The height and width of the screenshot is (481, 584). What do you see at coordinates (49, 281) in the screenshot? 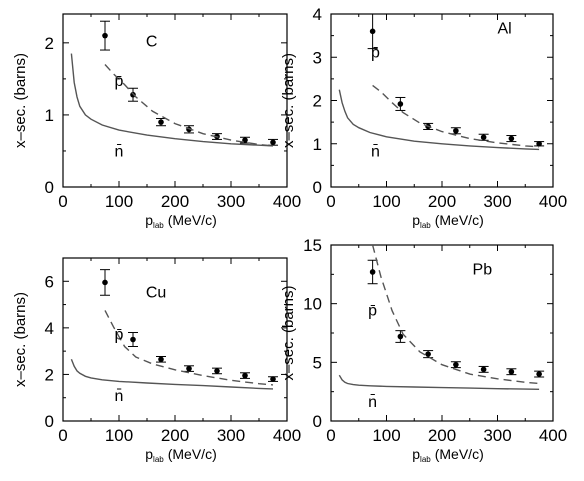
I see `y-tick-label: 6` at bounding box center [49, 281].